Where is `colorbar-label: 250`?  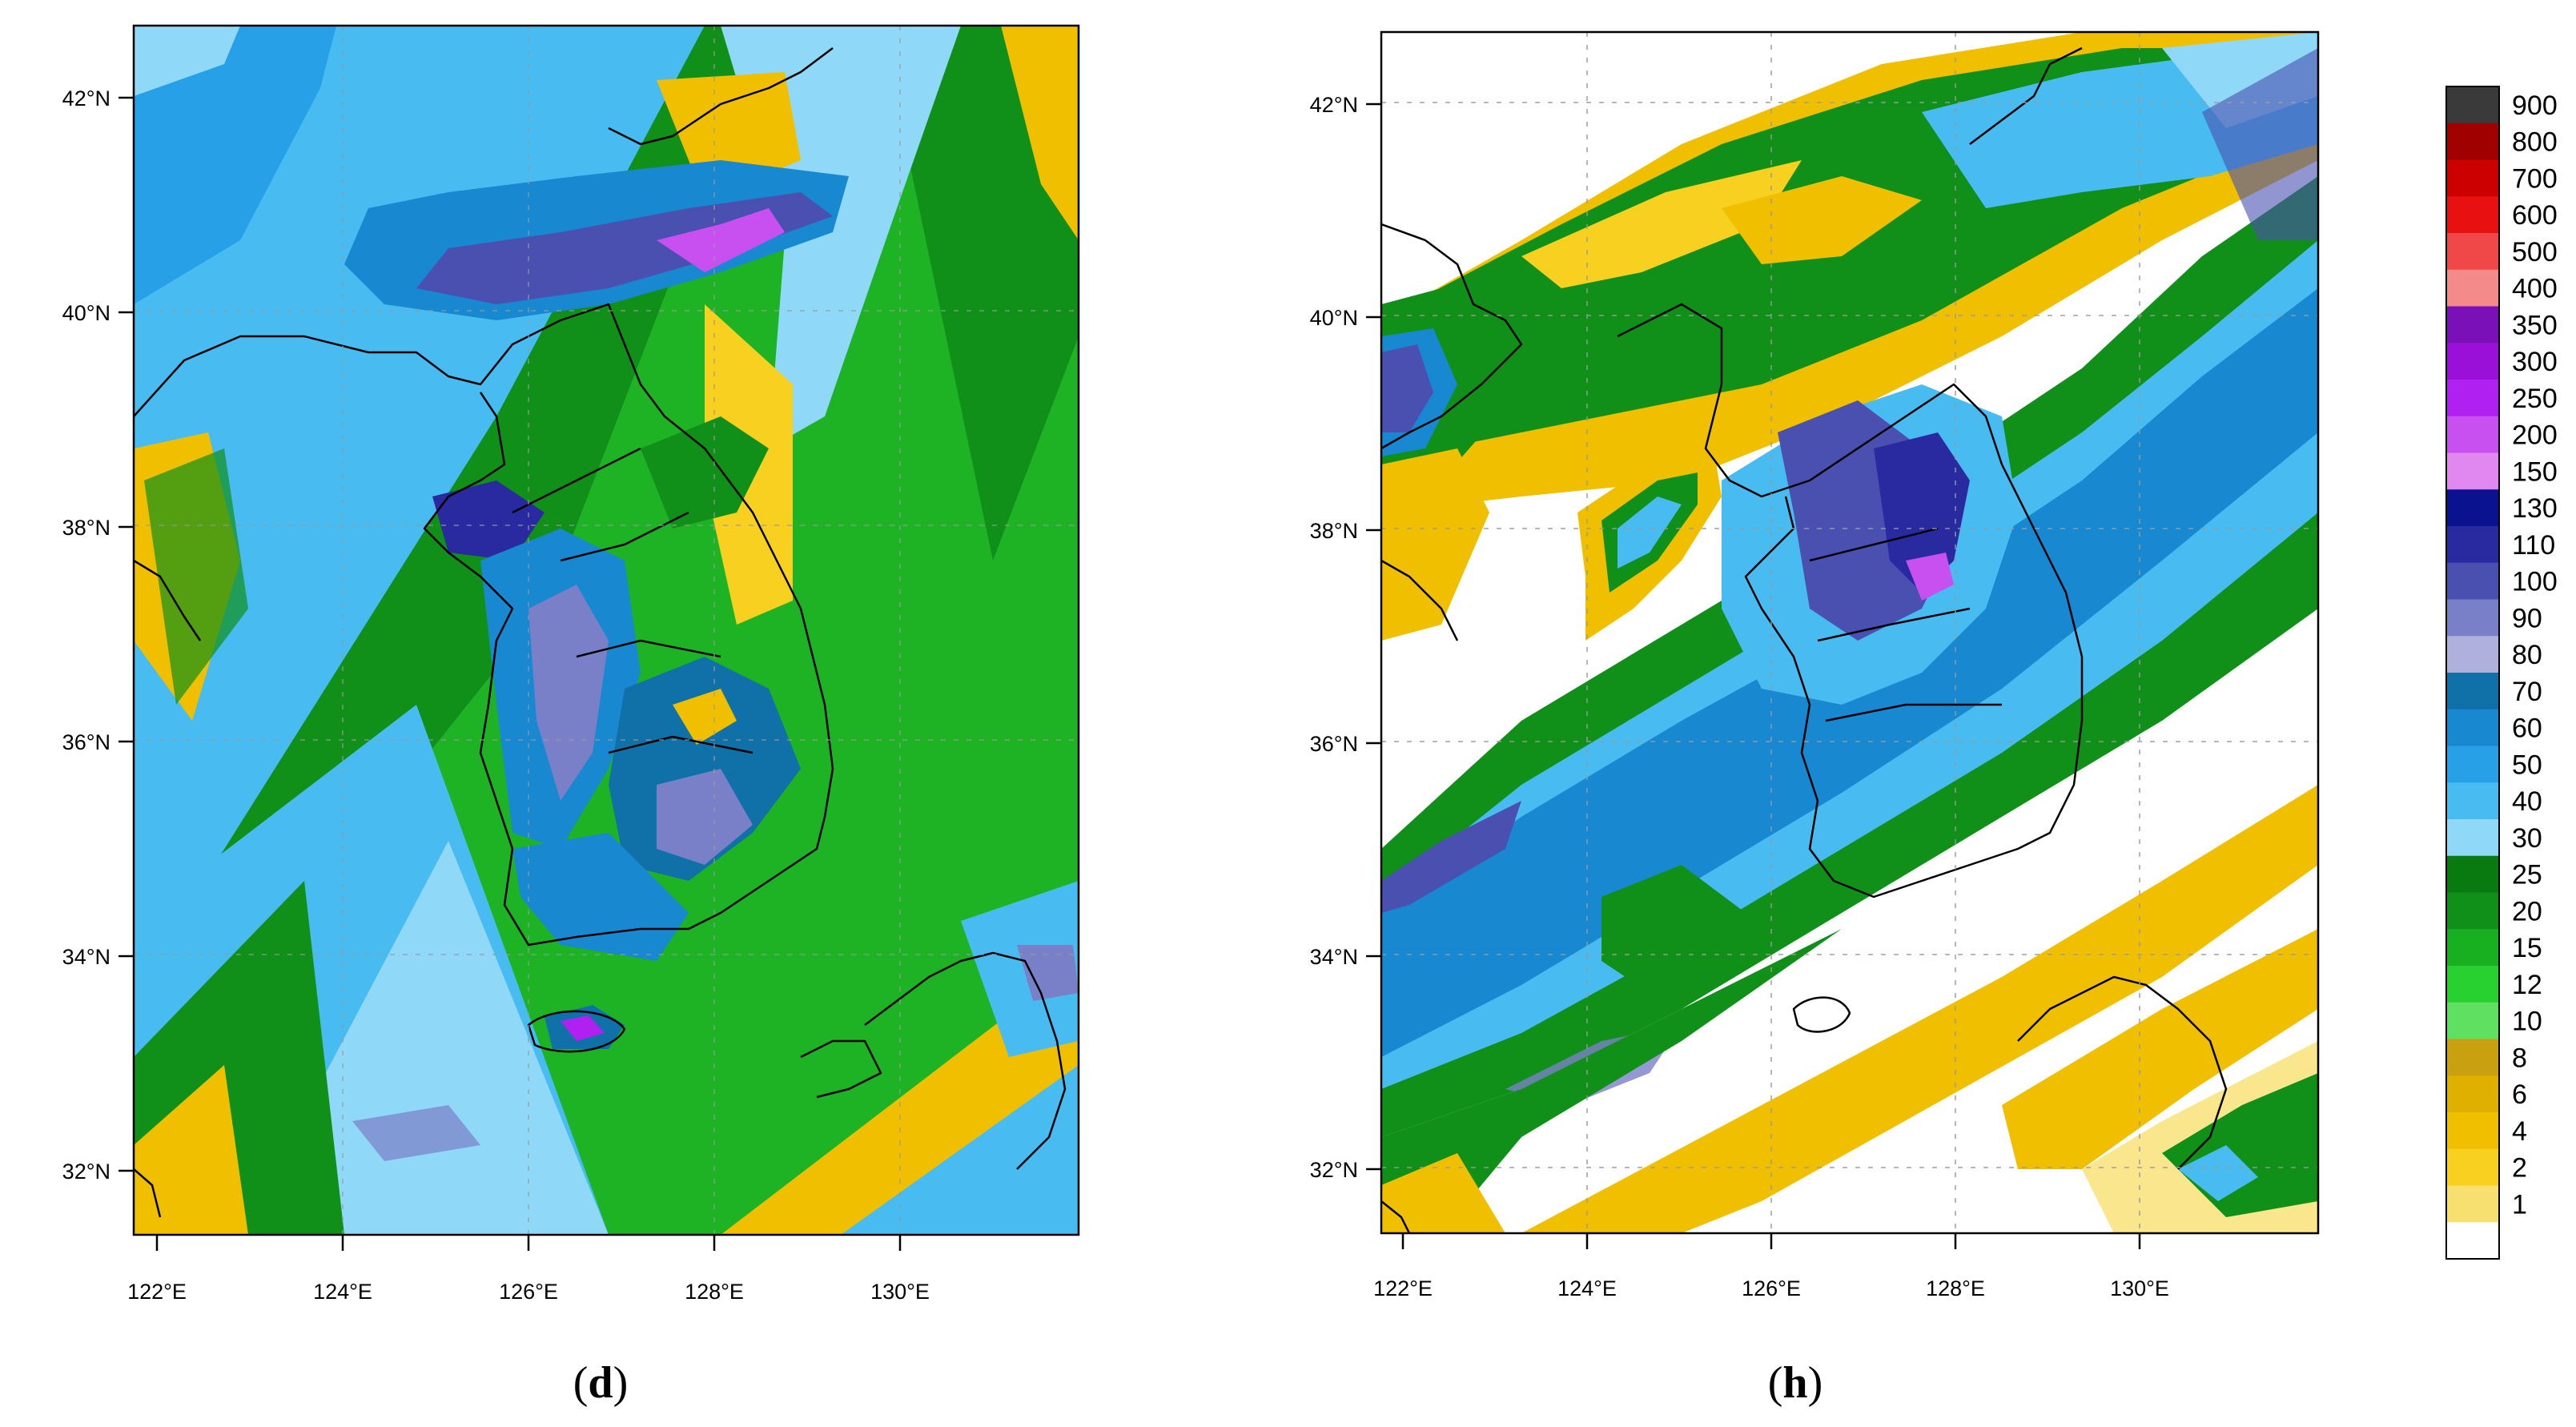
colorbar-label: 250 is located at coordinates (2535, 399).